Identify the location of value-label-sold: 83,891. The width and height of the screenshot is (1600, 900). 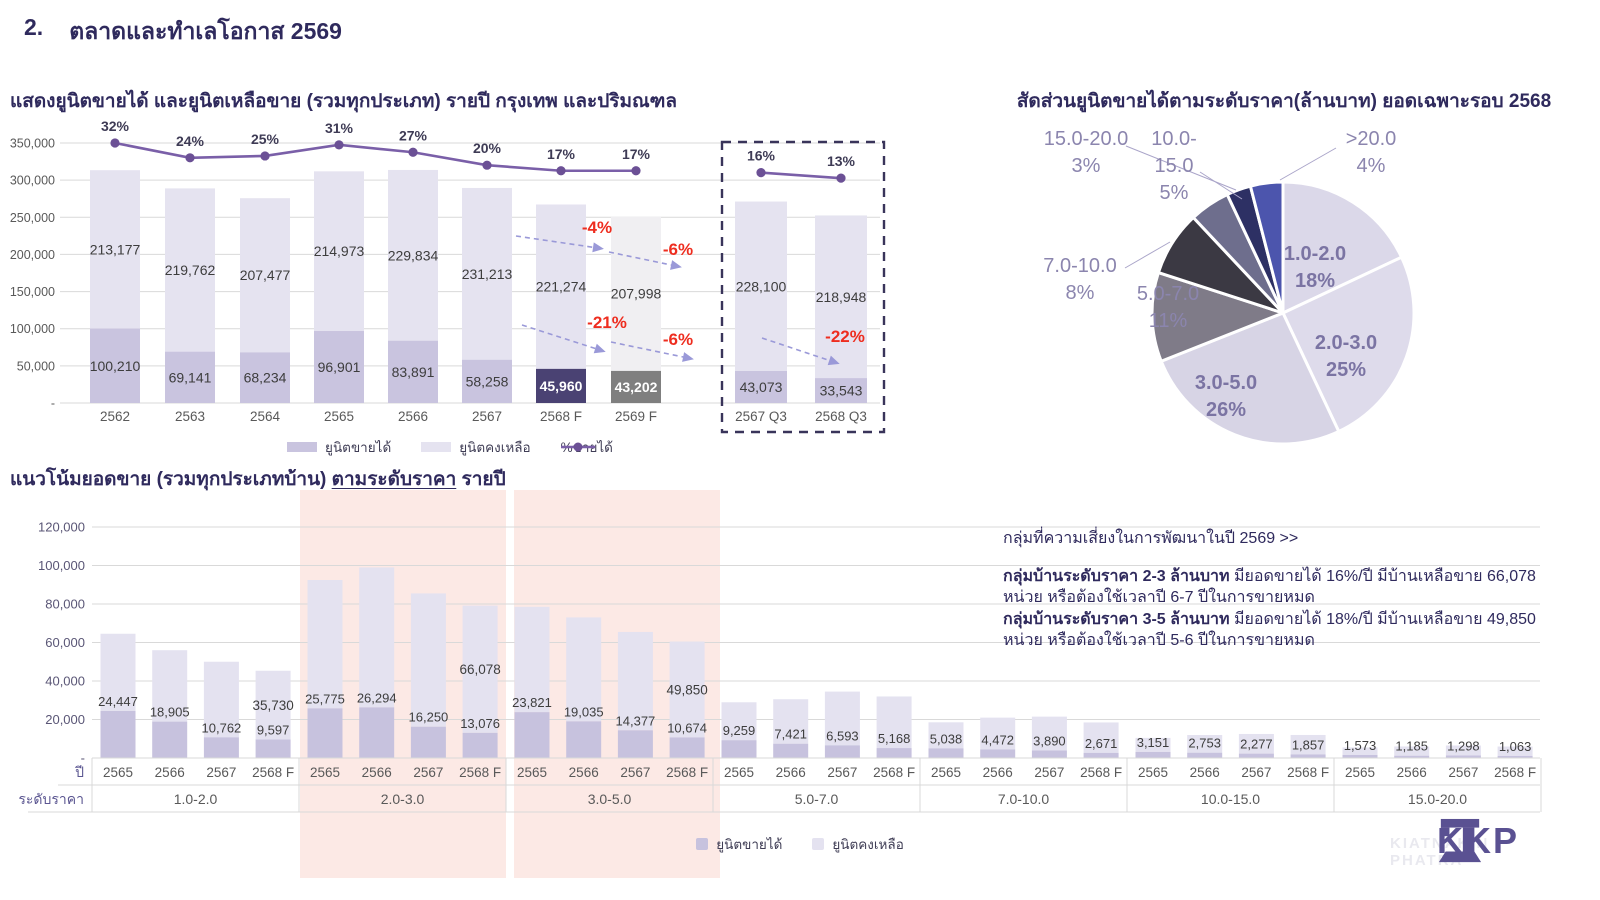
(413, 372).